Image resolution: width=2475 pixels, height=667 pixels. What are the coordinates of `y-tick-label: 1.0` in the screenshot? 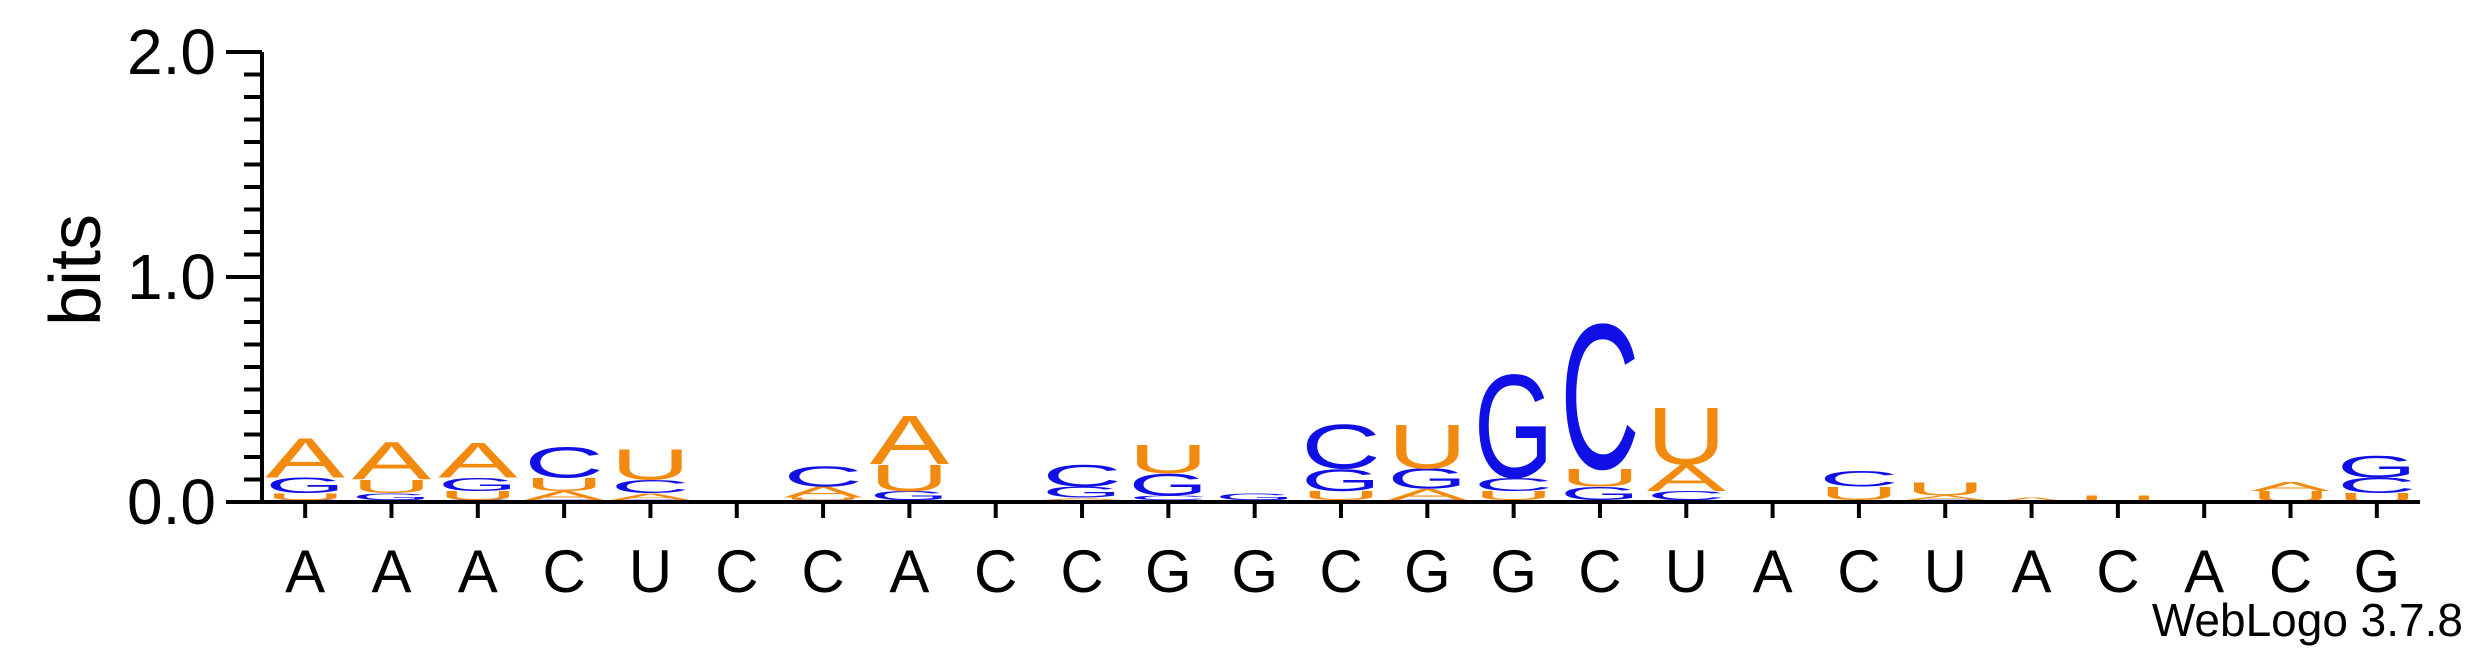 It's located at (171, 277).